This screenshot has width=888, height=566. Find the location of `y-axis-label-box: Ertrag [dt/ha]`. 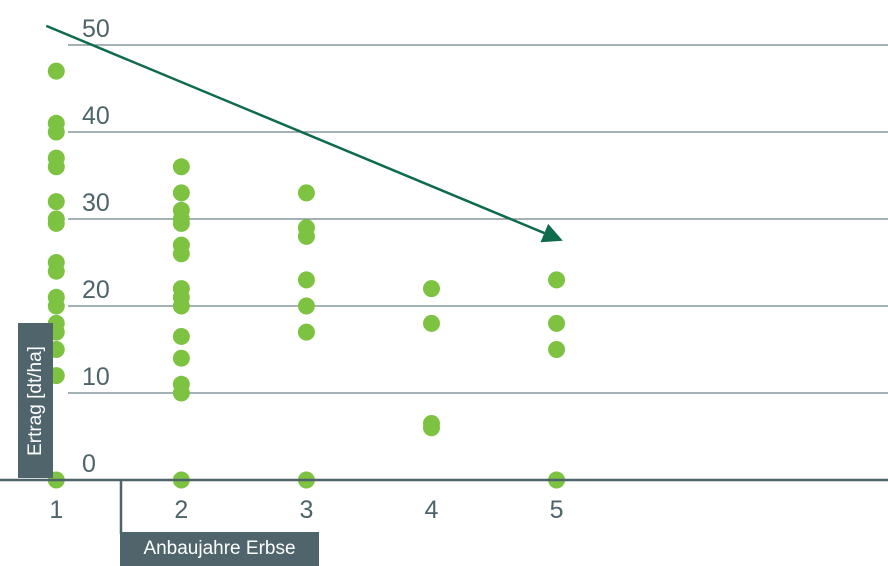

y-axis-label-box: Ertrag [dt/ha] is located at coordinates (35, 400).